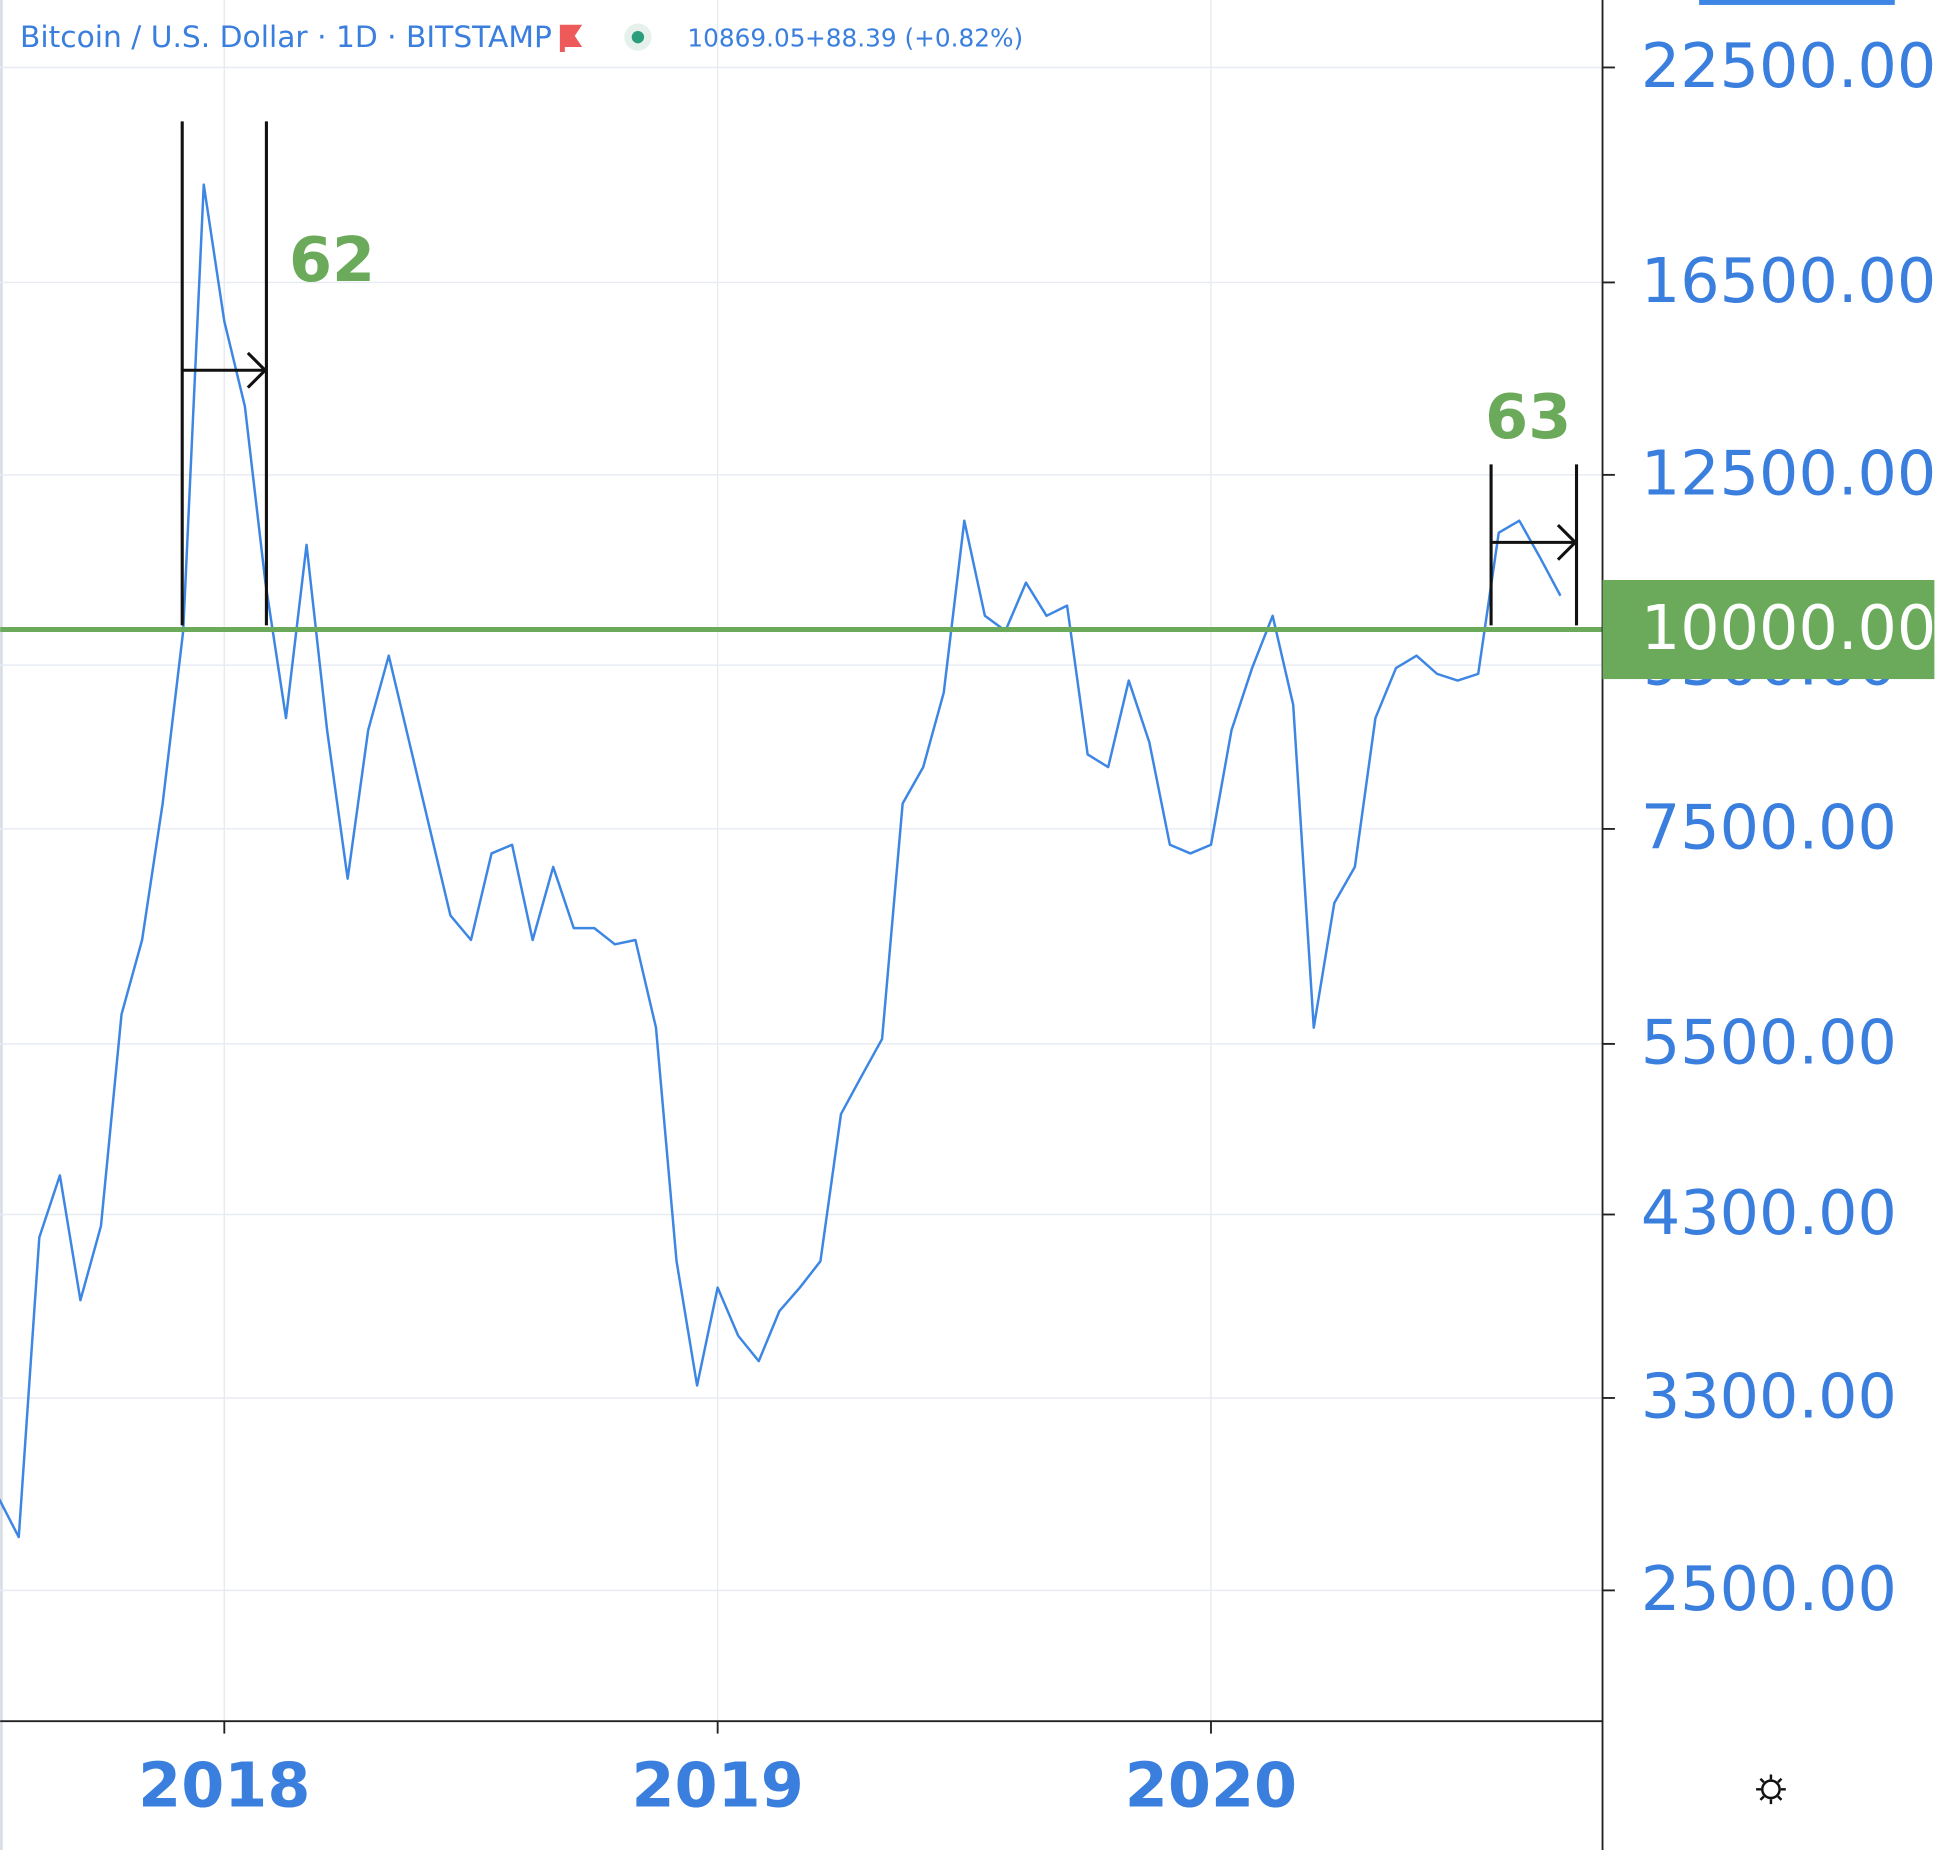 The width and height of the screenshot is (1942, 1850). I want to click on y-tick-label: 4300.00, so click(1769, 1213).